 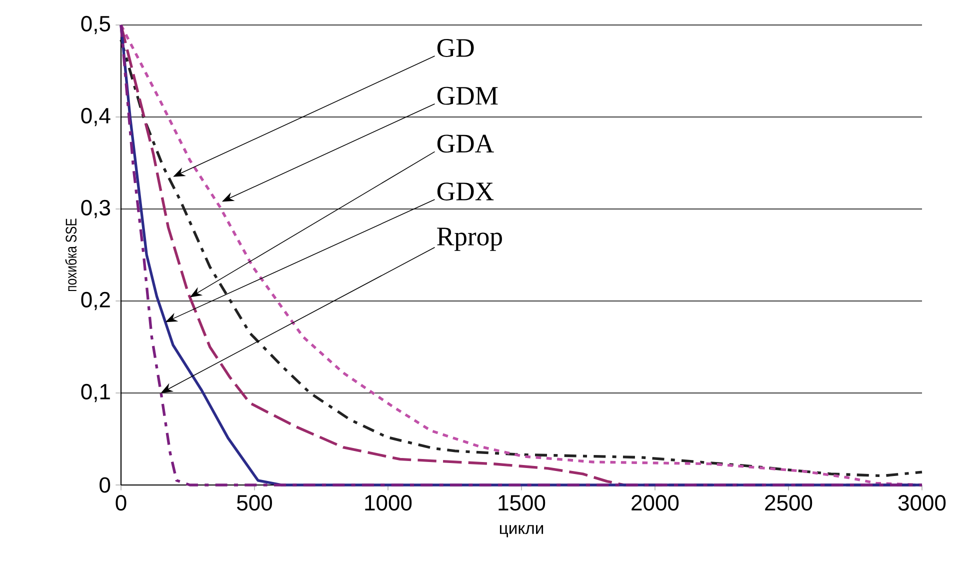 What do you see at coordinates (465, 191) in the screenshot?
I see `annotation: GDX` at bounding box center [465, 191].